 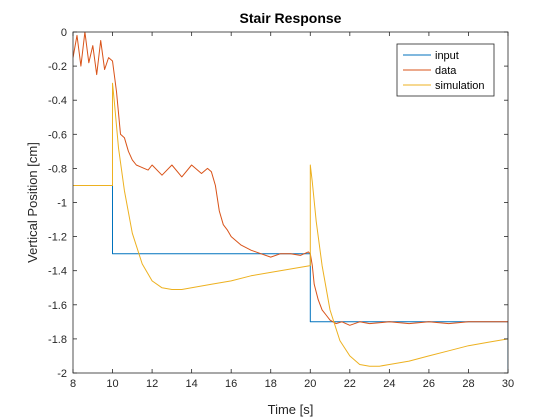 What do you see at coordinates (32, 202) in the screenshot?
I see `y-axis-label: Vertical Position [cm]` at bounding box center [32, 202].